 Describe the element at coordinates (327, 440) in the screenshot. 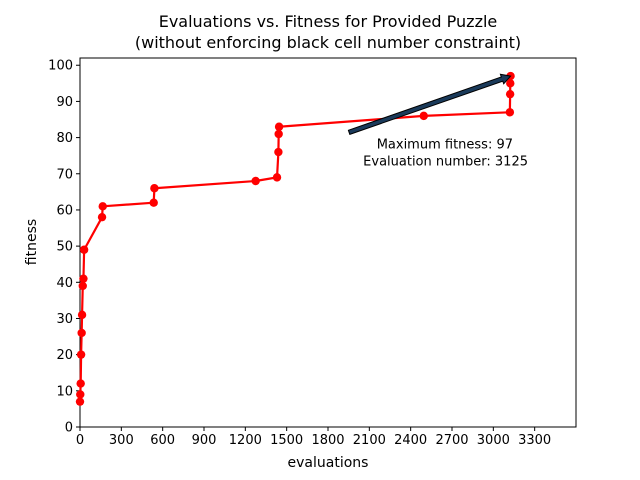

I see `x-tick-label: 1800` at that location.